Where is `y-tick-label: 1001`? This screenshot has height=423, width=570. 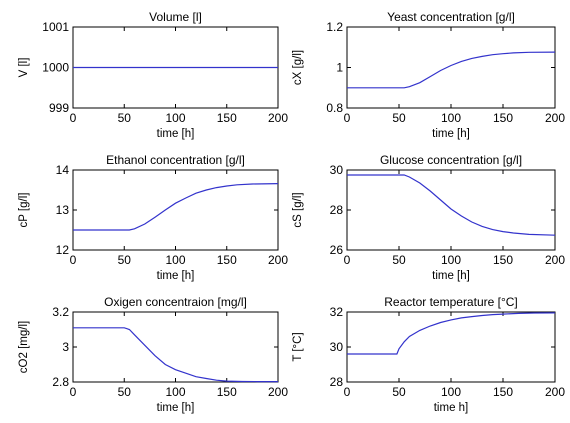 y-tick-label: 1001 is located at coordinates (55, 27).